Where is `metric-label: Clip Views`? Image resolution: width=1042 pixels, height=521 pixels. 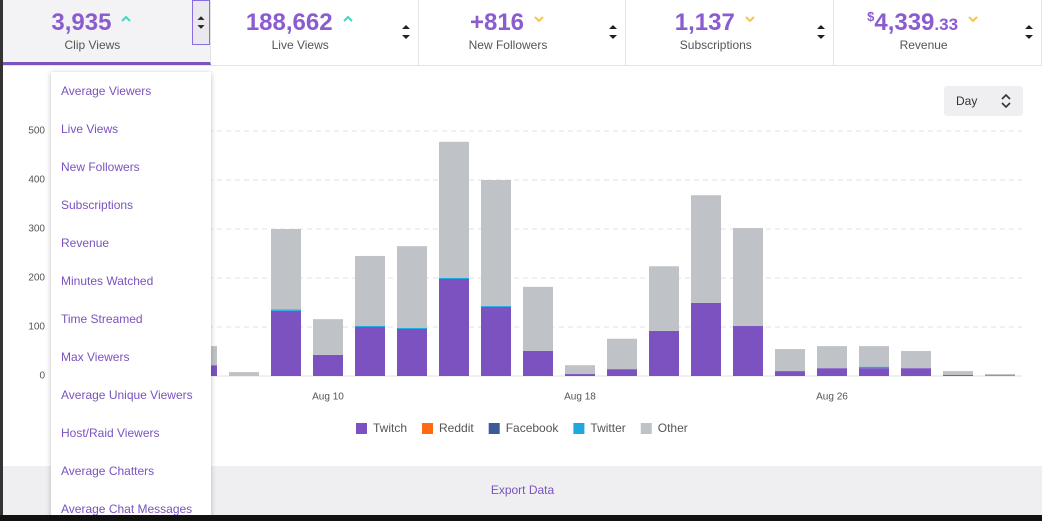
metric-label: Clip Views is located at coordinates (92, 45).